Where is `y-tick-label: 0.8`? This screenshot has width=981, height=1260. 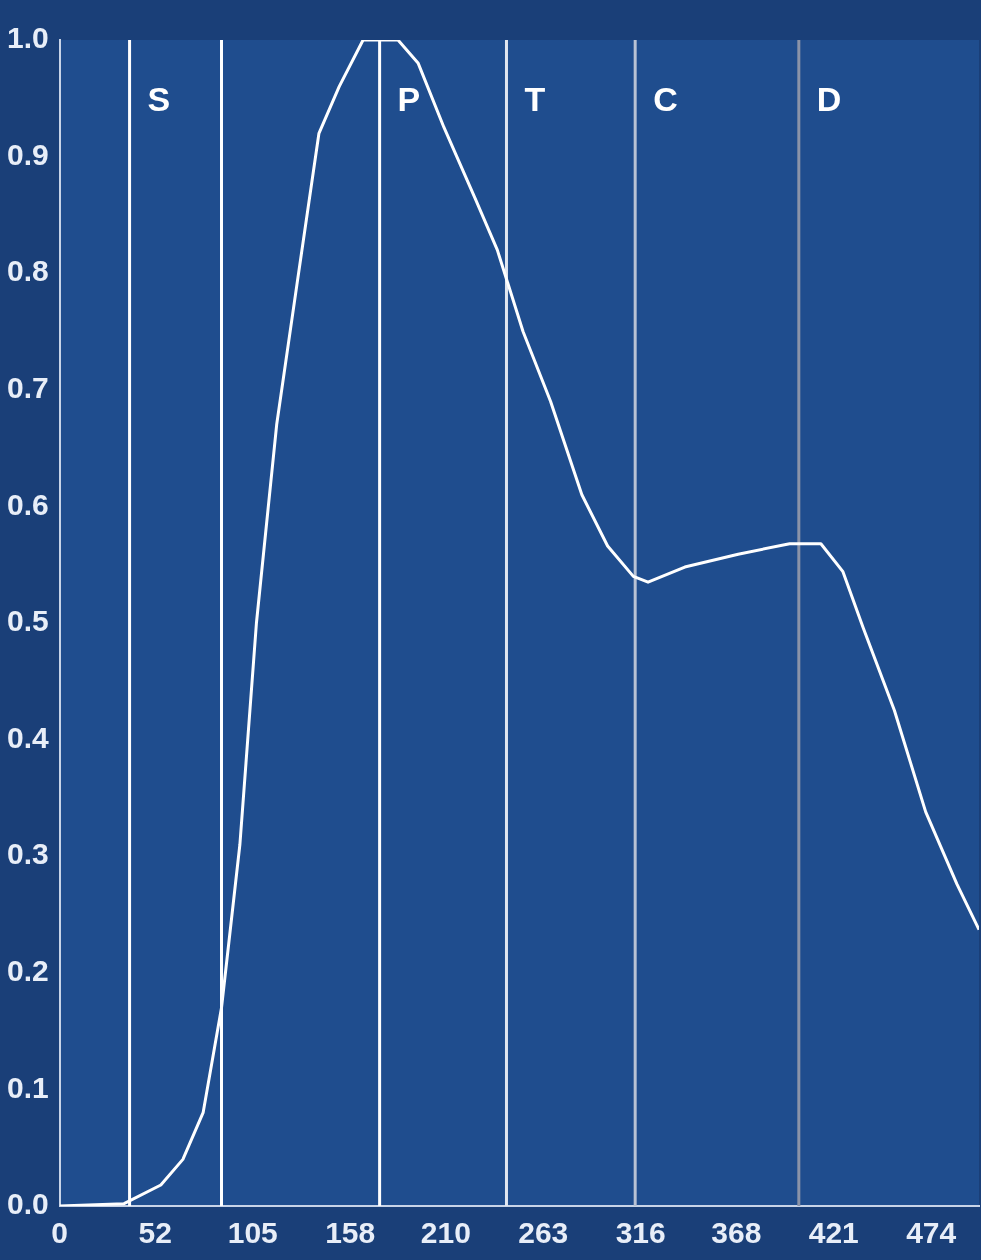
y-tick-label: 0.8 is located at coordinates (27, 271).